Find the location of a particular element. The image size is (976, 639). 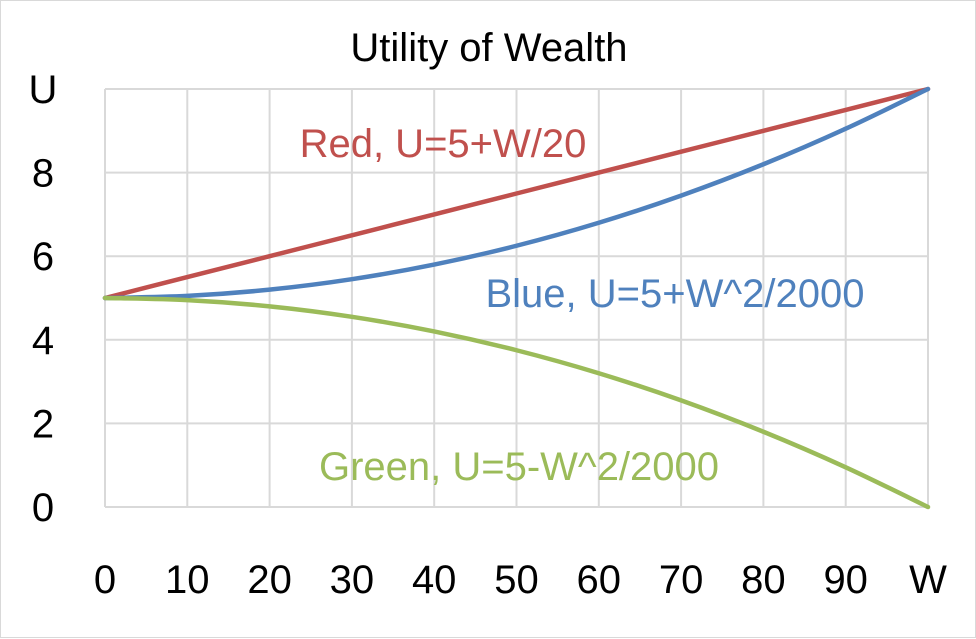

x-tick-label: 90 is located at coordinates (845, 580).